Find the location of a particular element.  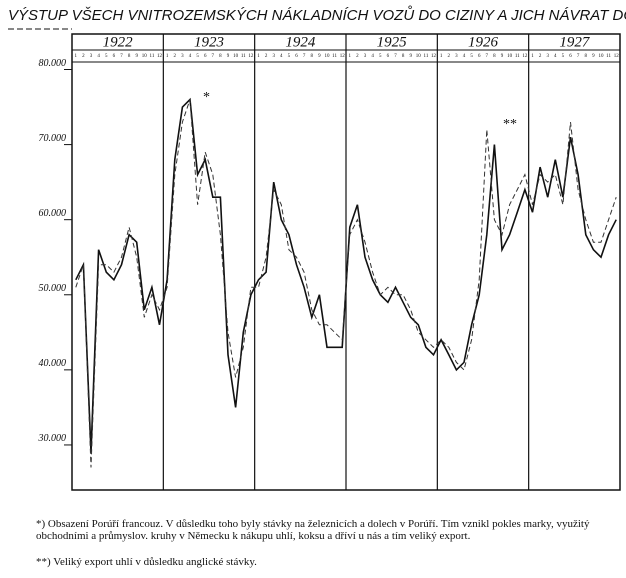

year-label: 1925 is located at coordinates (392, 42).